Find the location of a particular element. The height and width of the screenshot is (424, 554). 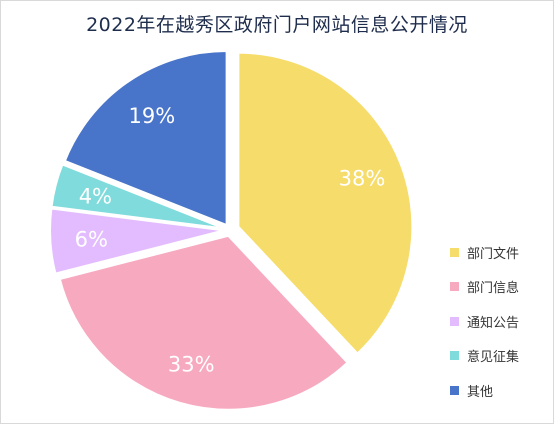

legend-item-3: 意见征集 is located at coordinates (485, 356).